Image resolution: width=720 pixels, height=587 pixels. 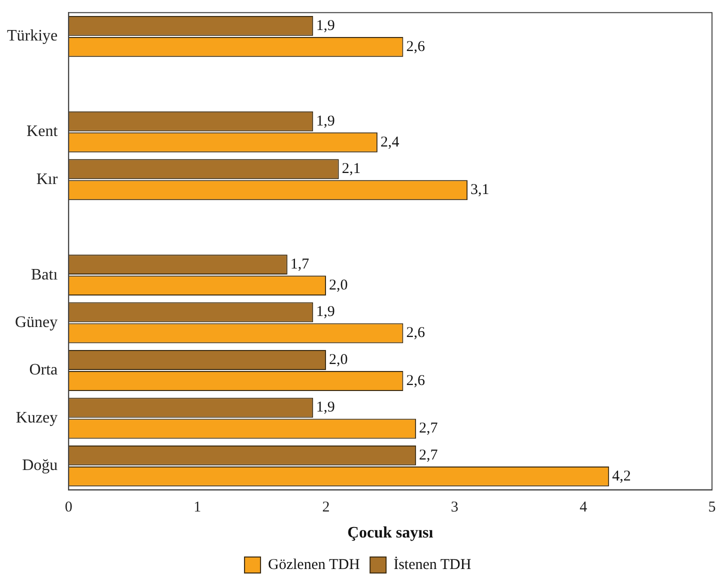 I want to click on legend-label: Gözlenen TDH, so click(x=314, y=564).